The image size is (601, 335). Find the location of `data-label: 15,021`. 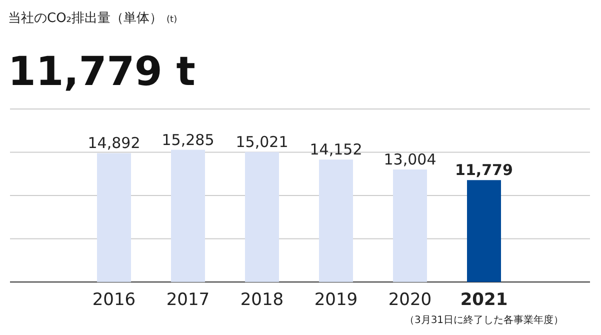

data-label: 15,021 is located at coordinates (262, 142).